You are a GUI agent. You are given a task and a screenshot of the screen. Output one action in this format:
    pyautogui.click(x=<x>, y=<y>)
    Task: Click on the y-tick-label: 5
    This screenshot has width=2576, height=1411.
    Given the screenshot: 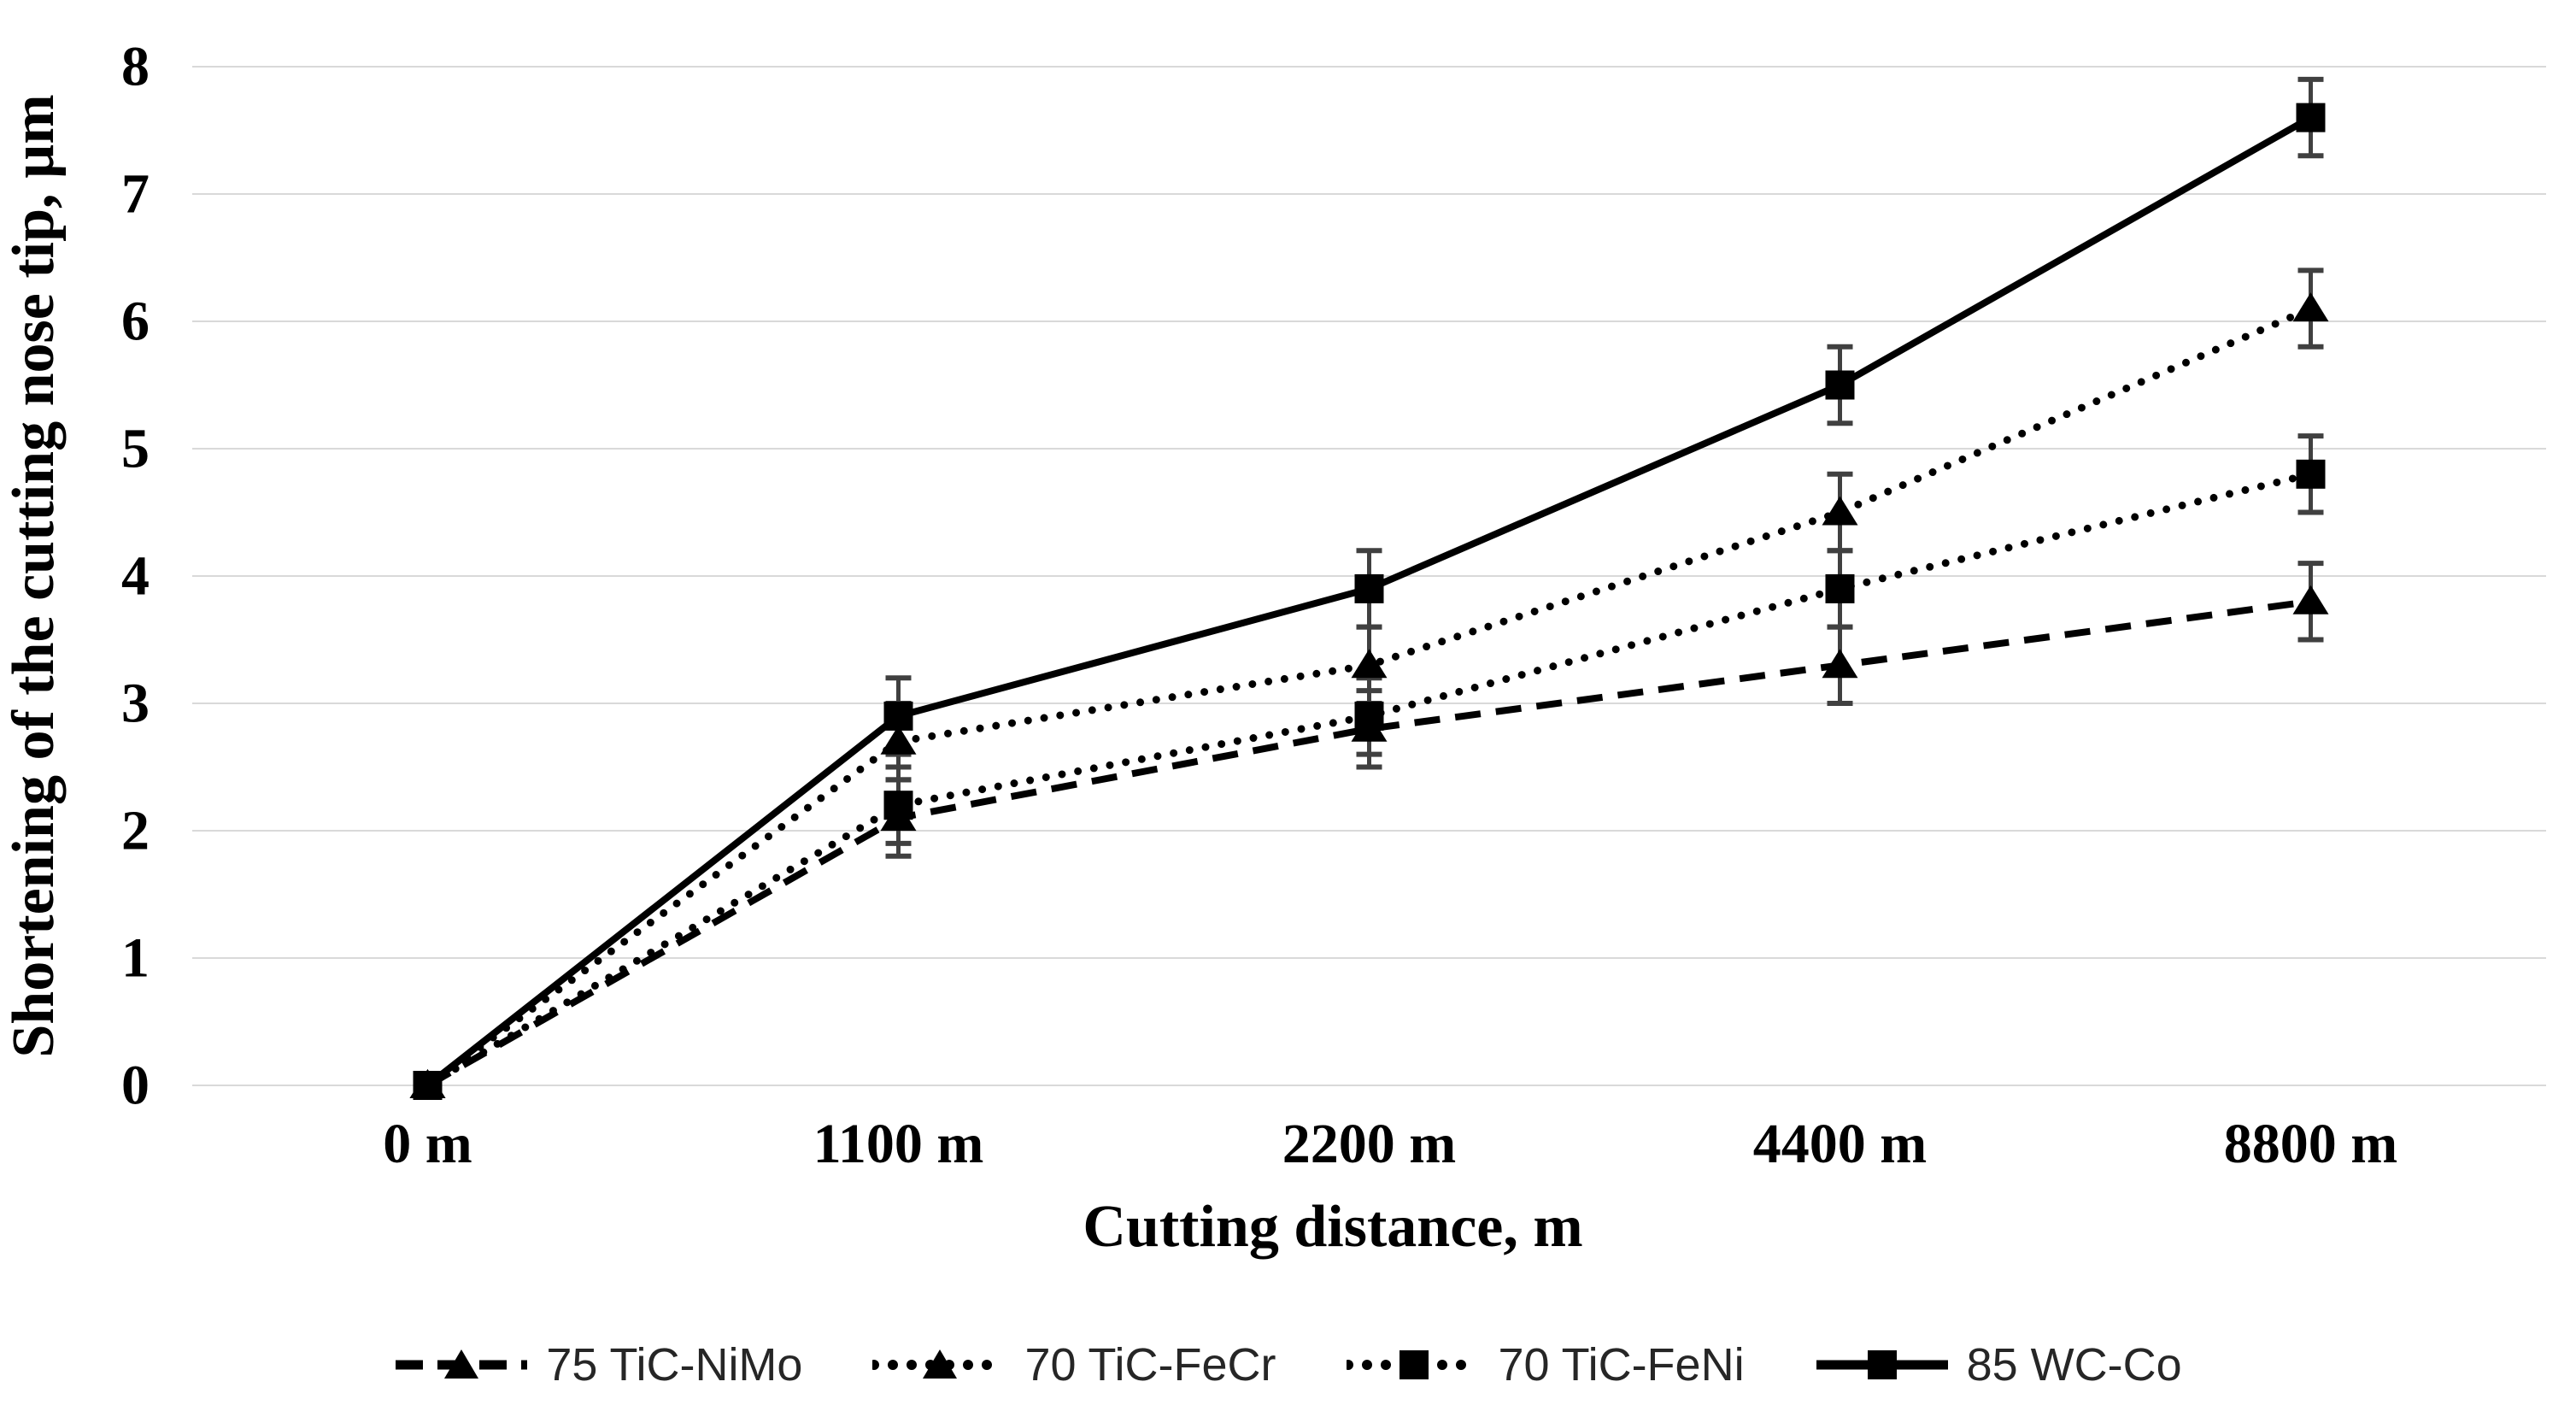 What is the action you would take?
    pyautogui.click(x=135, y=449)
    